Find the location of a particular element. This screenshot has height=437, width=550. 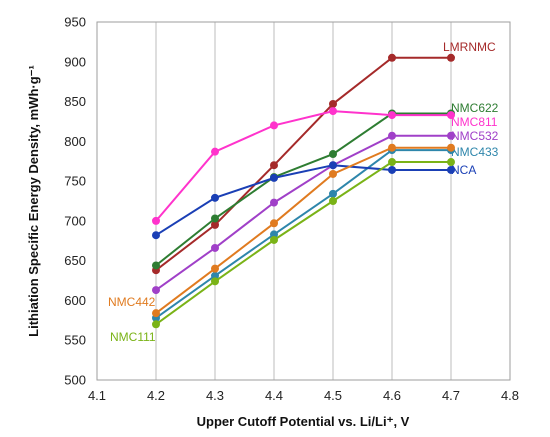

series-label: NMC622 is located at coordinates (475, 108).